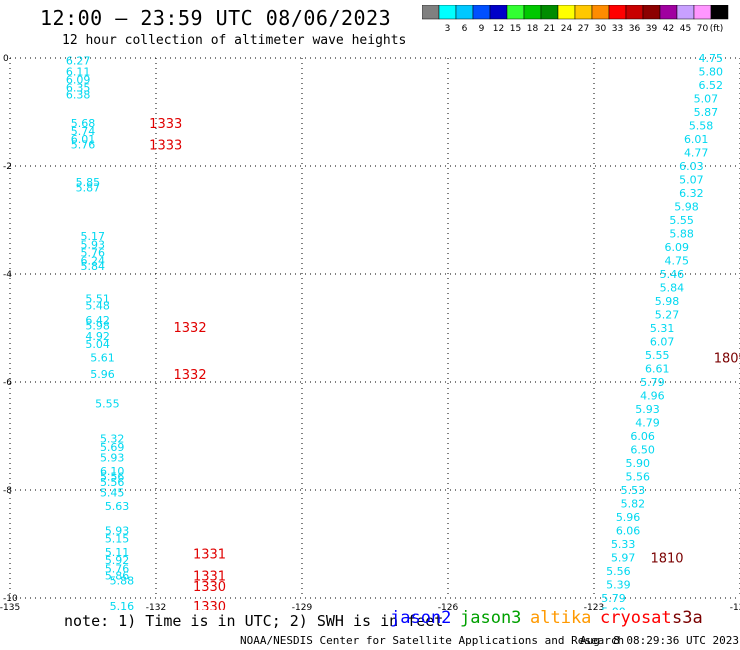 The height and width of the screenshot is (650, 740). I want to click on x-tick-label: -123, so click(594, 606).